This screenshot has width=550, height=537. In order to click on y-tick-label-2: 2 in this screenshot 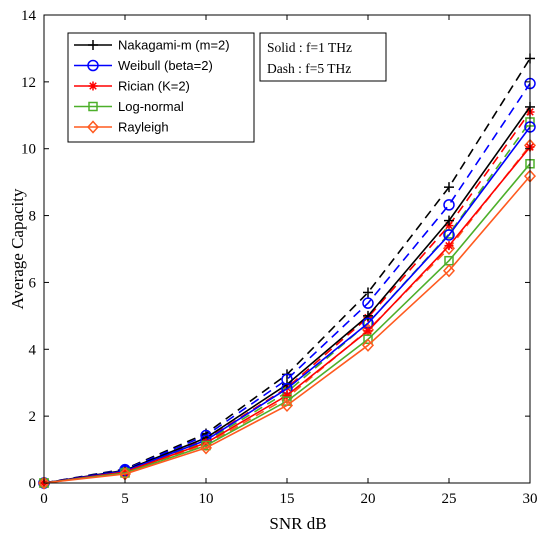, I will do `click(33, 417)`.